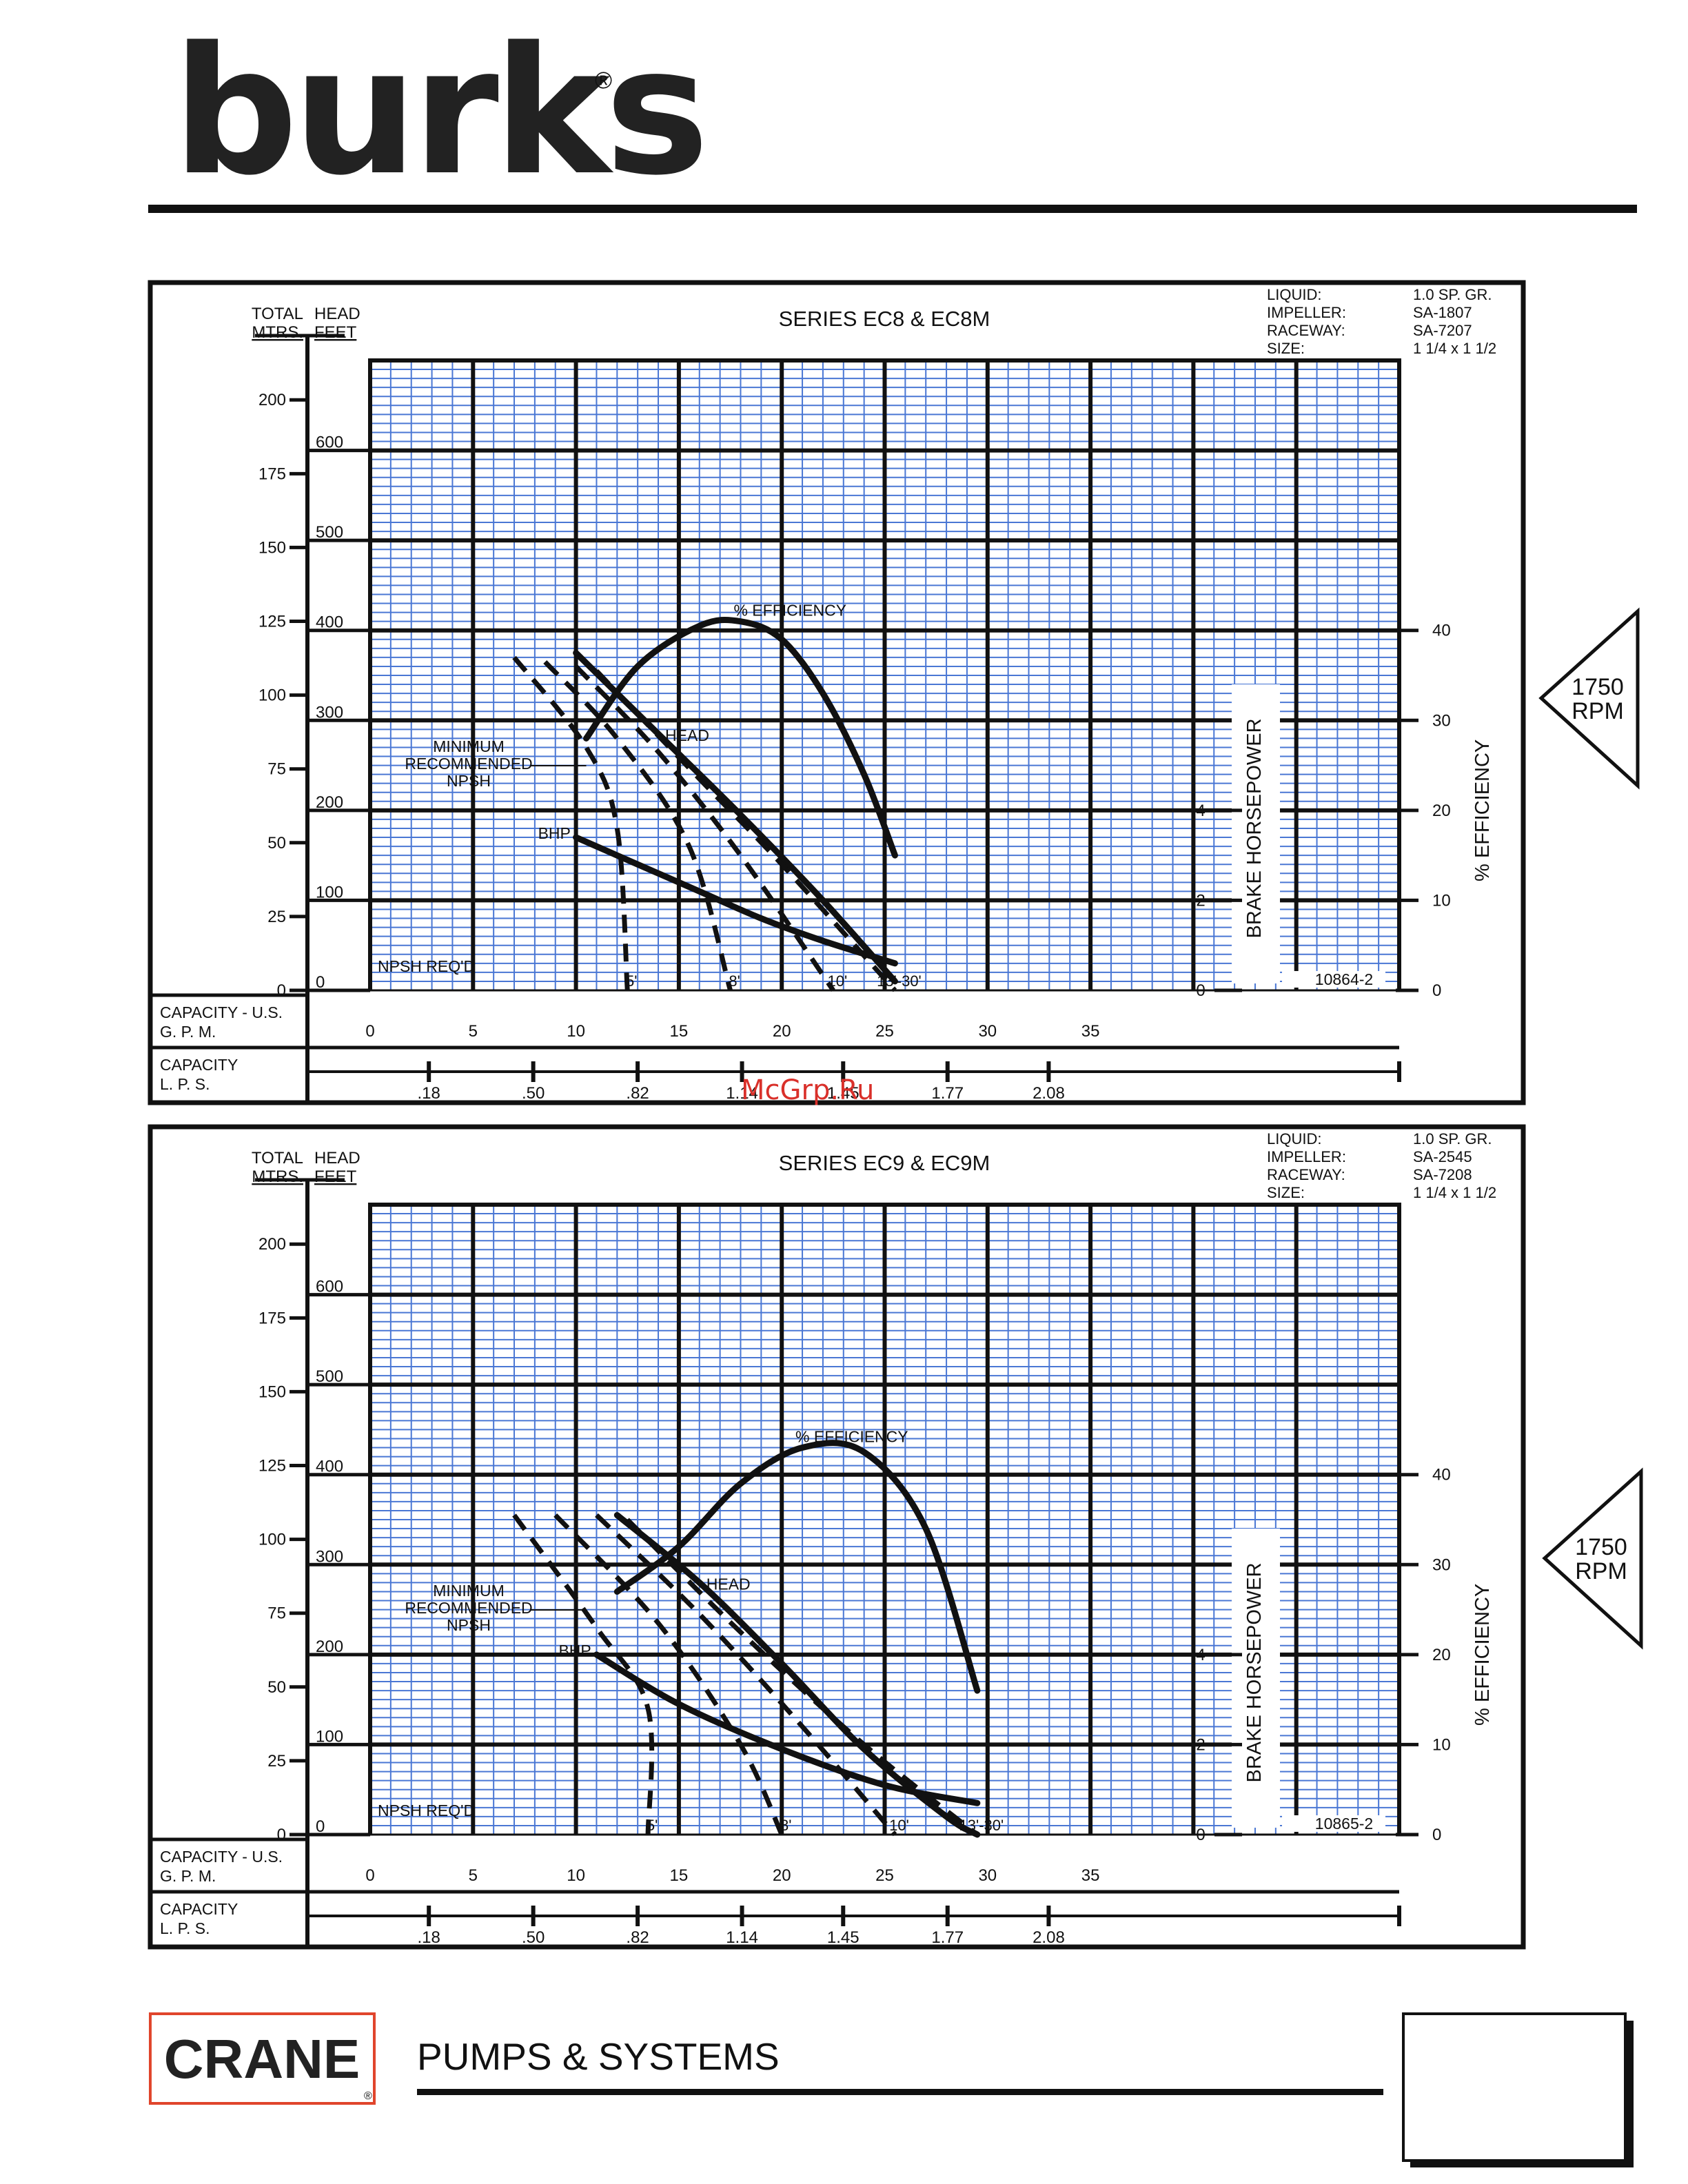 The image size is (1688, 2184). I want to click on feet-tick-label: 400, so click(329, 622).